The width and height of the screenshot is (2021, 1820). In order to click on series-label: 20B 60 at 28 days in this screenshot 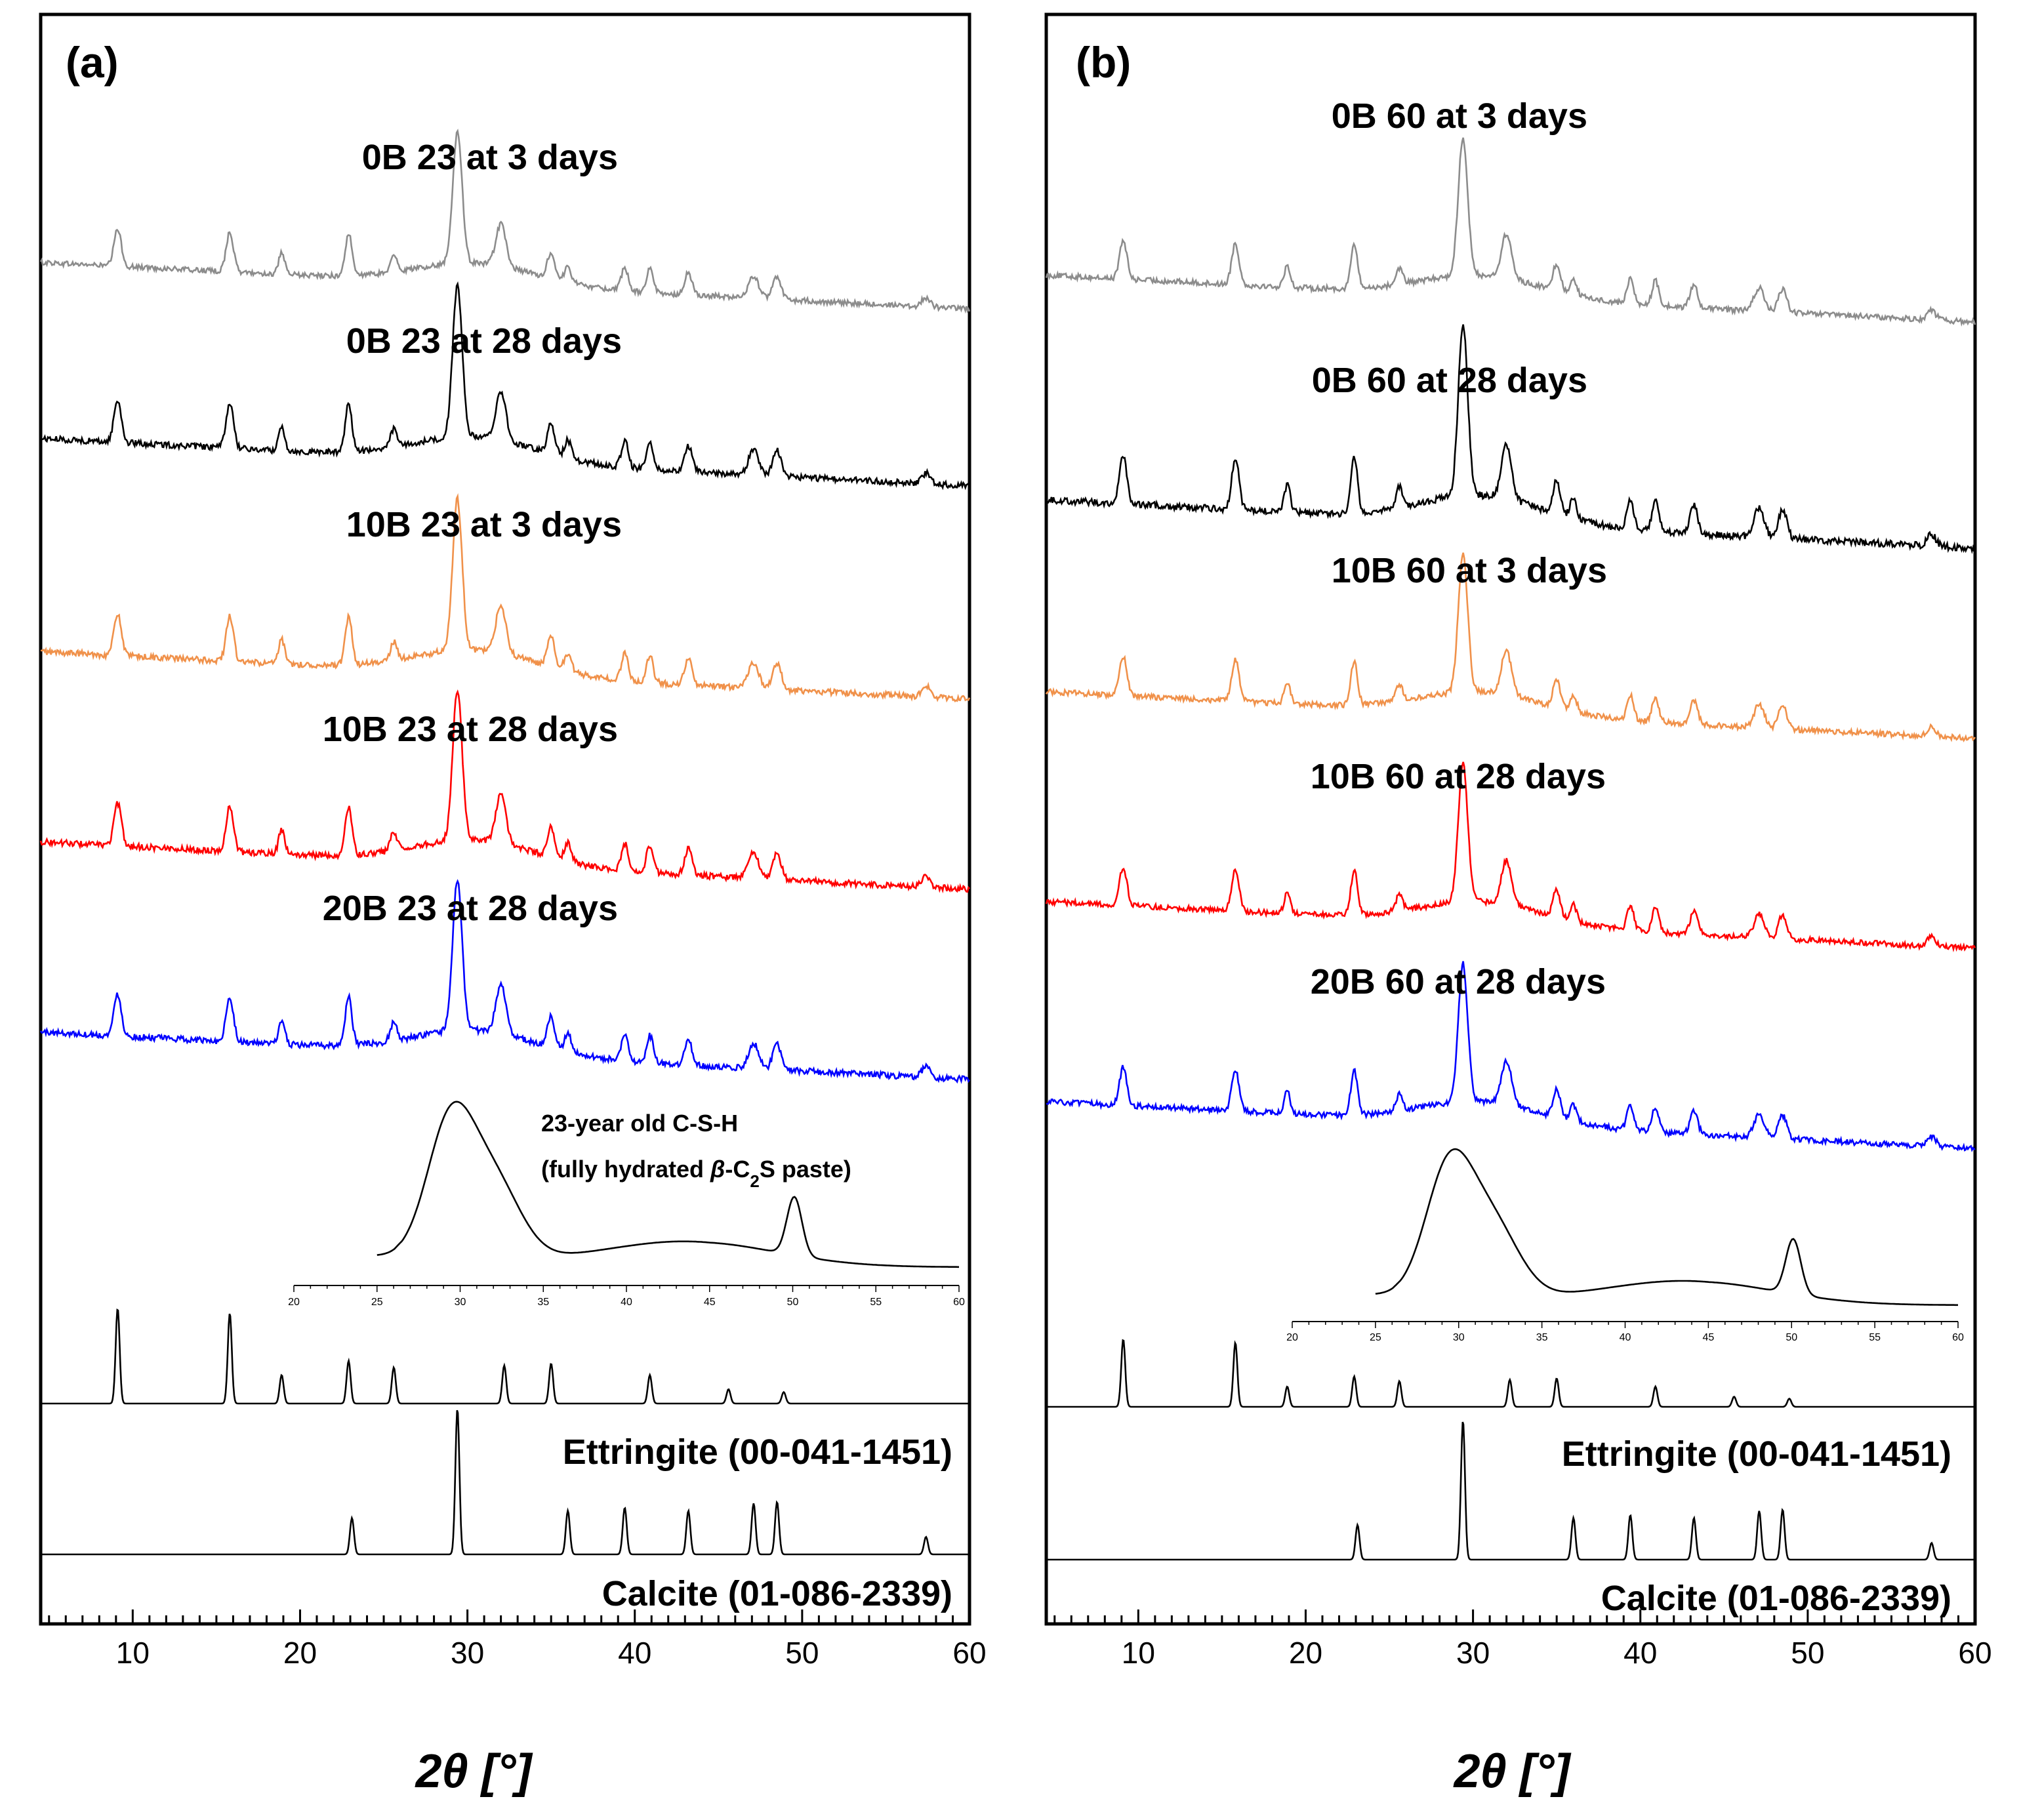, I will do `click(1458, 981)`.